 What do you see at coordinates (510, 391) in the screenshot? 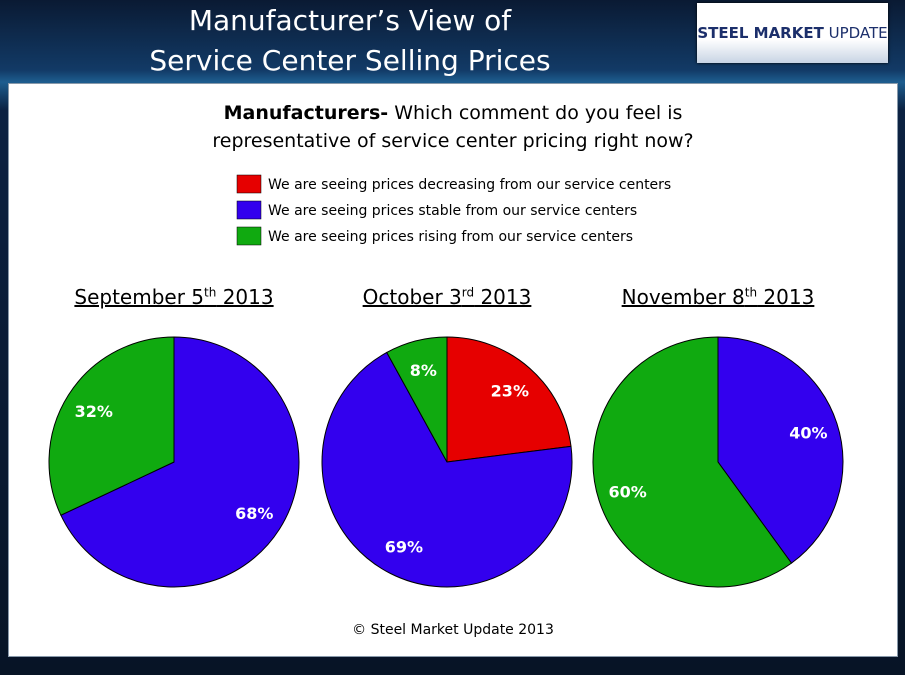
I see `pie-value-label: 23%` at bounding box center [510, 391].